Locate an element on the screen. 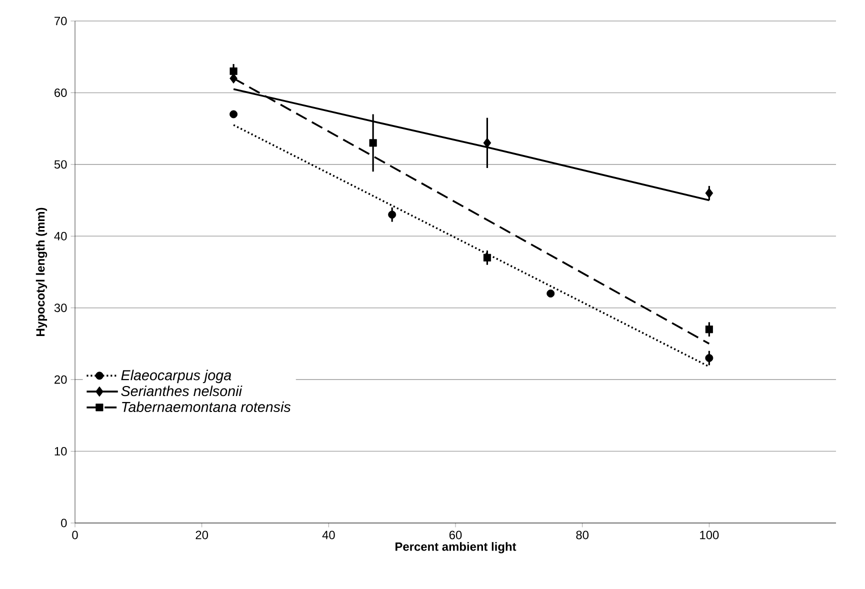 This screenshot has height=589, width=865. legend-label: Tabernaemontana rotensis is located at coordinates (206, 407).